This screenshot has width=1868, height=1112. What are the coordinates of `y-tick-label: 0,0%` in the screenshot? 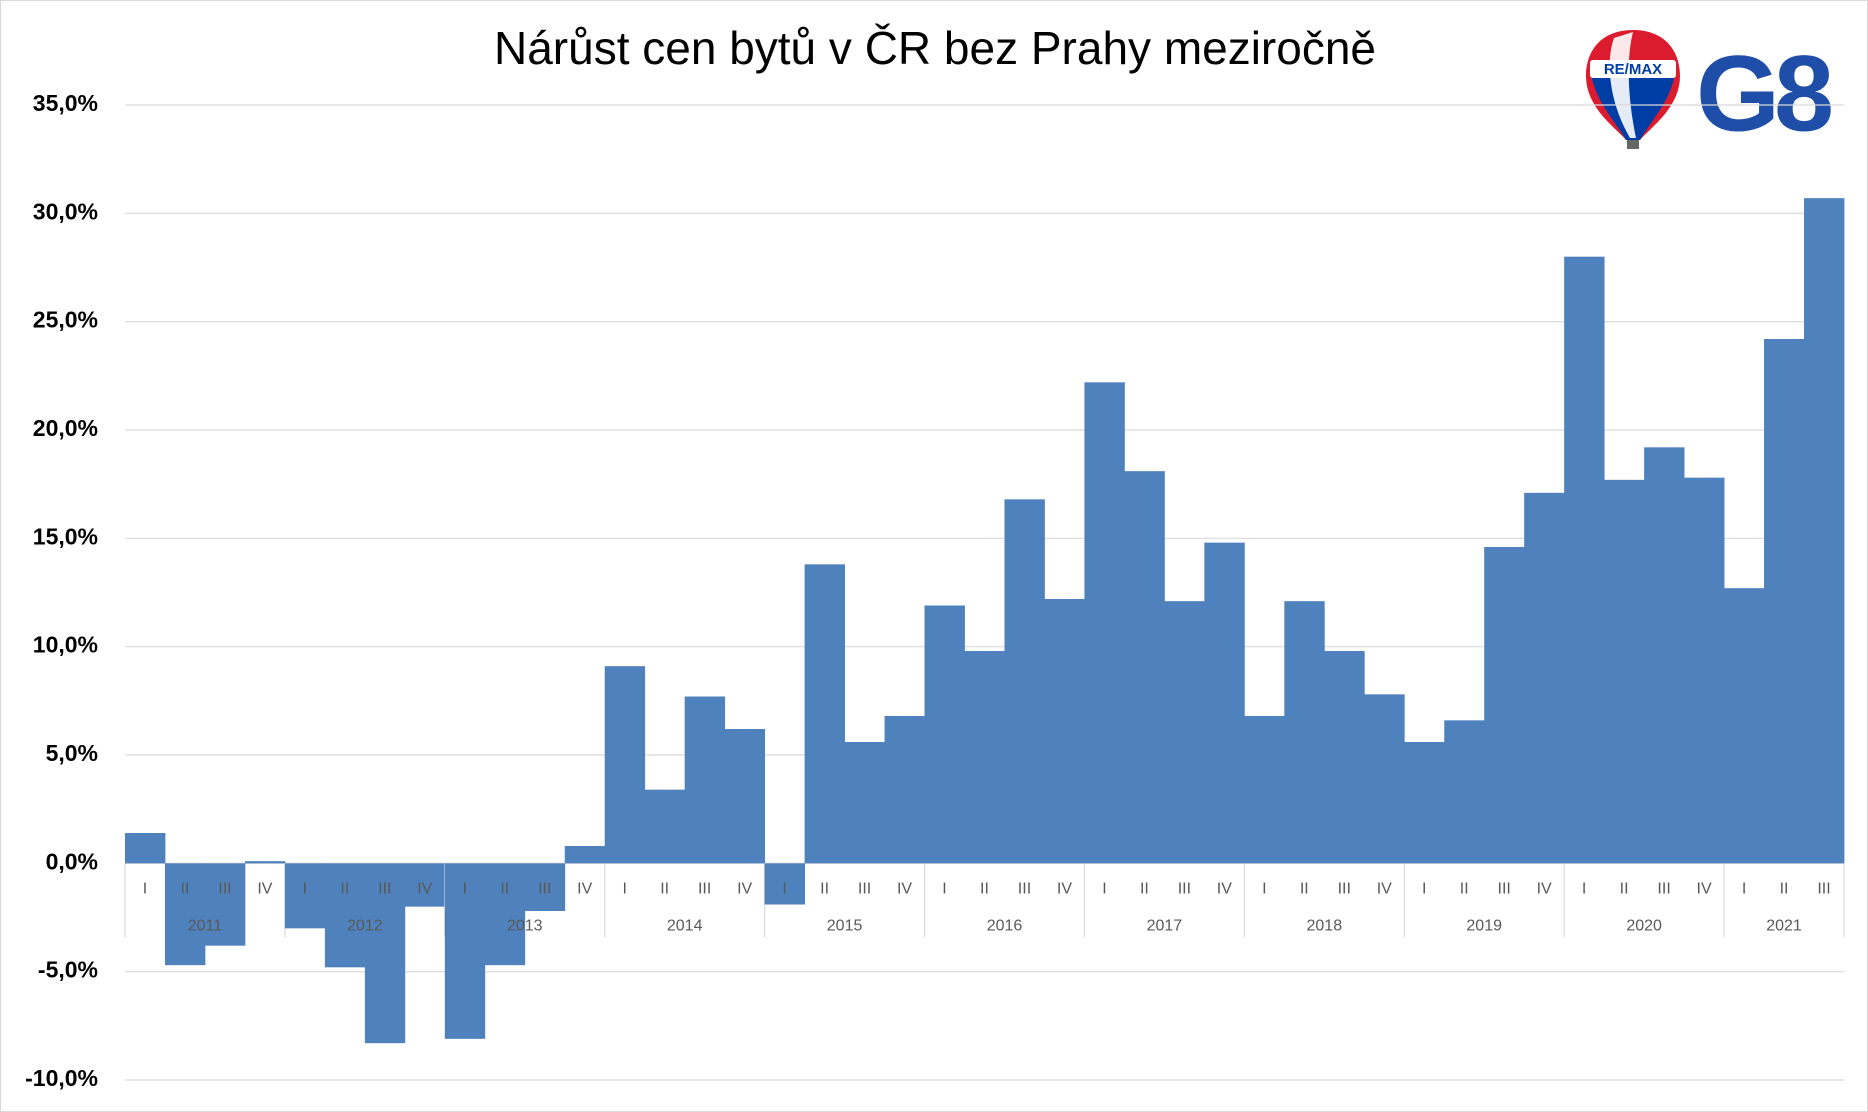 It's located at (72, 861).